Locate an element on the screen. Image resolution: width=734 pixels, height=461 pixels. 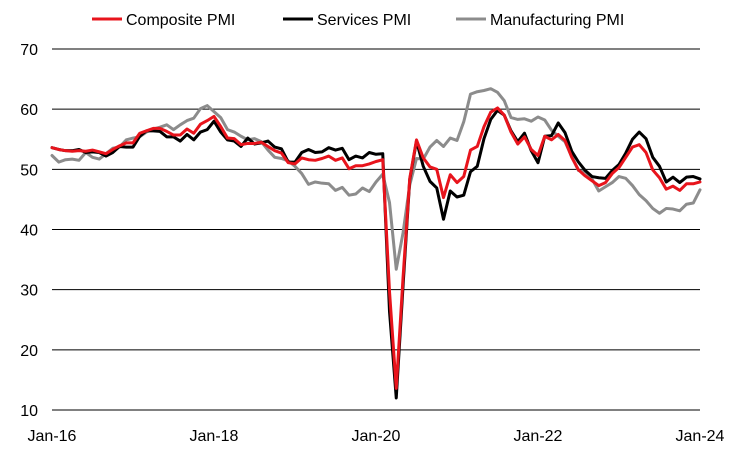
y-tick-label: 70 is located at coordinates (29, 50).